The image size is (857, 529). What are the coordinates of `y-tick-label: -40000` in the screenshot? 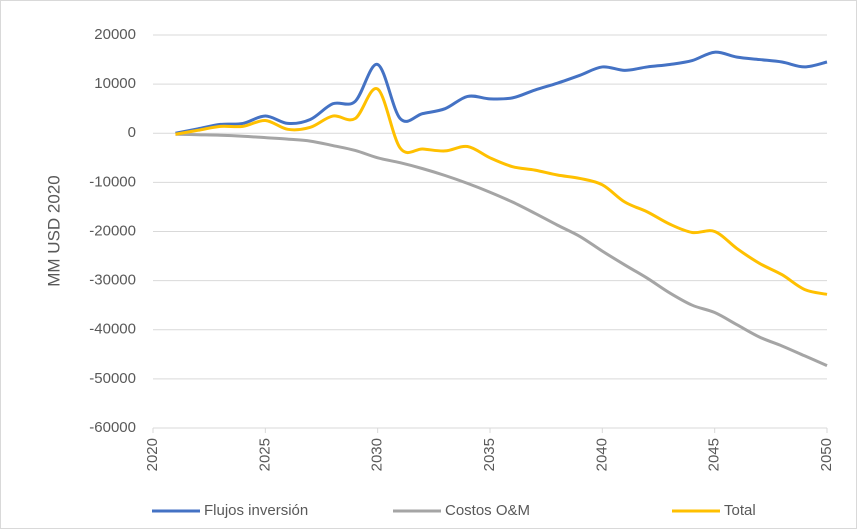 It's located at (112, 329).